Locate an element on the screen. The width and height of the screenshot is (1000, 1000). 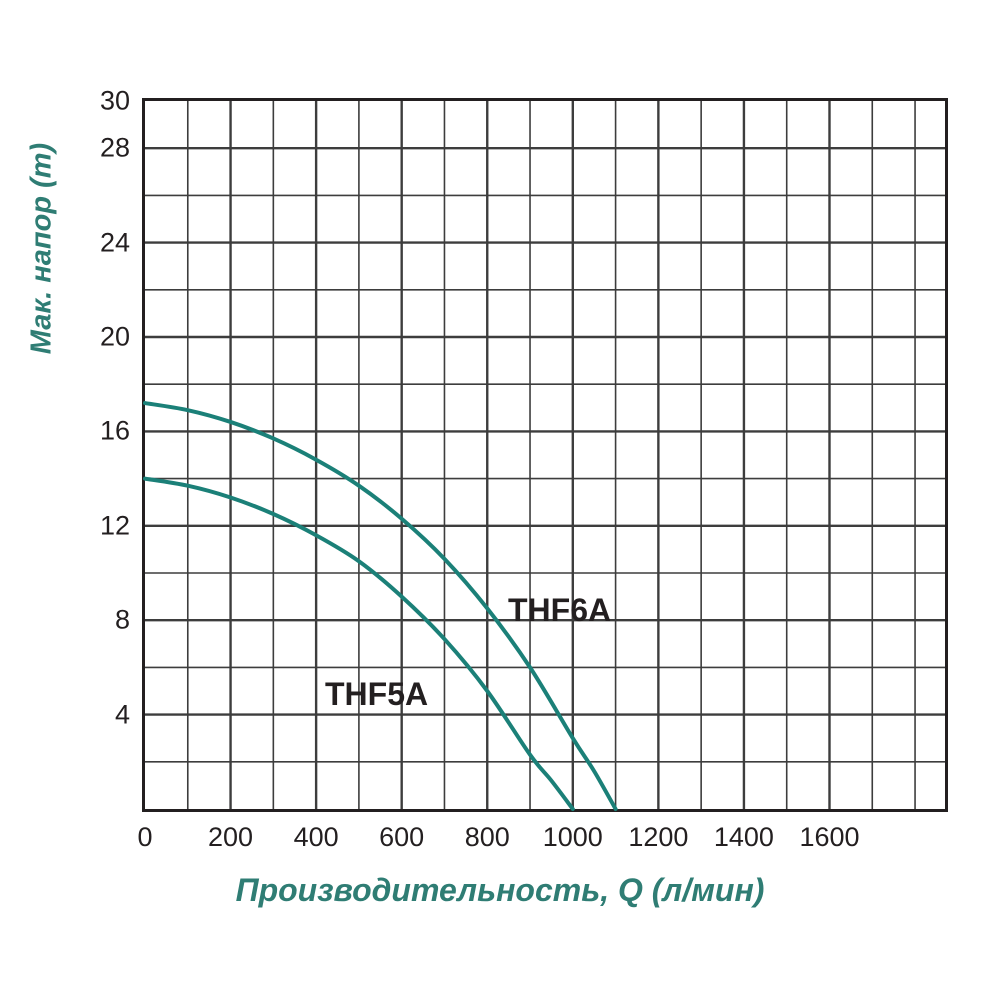
y-tick-4: 4 is located at coordinates (122, 714).